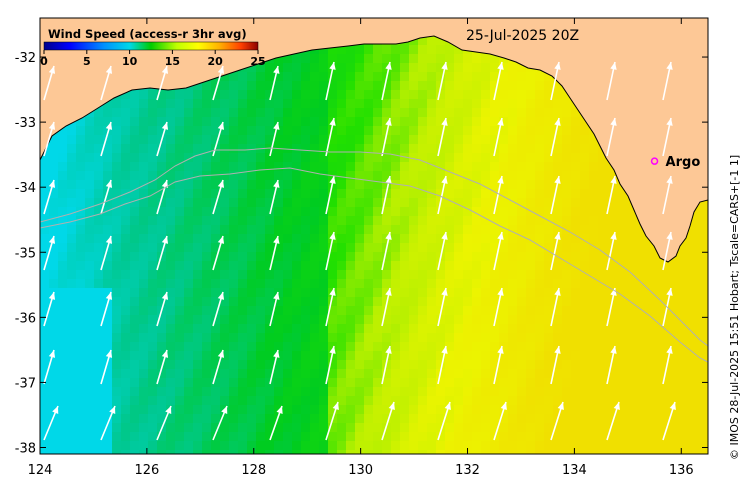 The height and width of the screenshot is (496, 750). Describe the element at coordinates (574, 470) in the screenshot. I see `x-tick-label: 134` at that location.